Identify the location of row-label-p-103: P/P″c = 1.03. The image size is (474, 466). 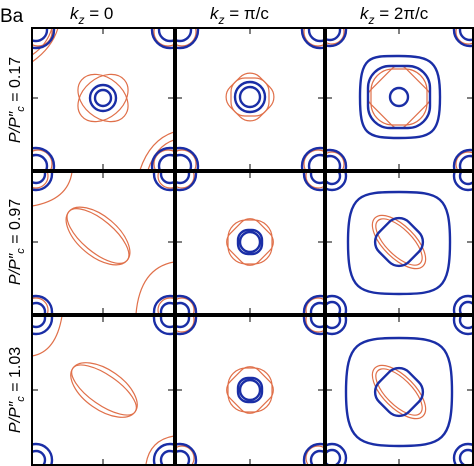
(17, 390).